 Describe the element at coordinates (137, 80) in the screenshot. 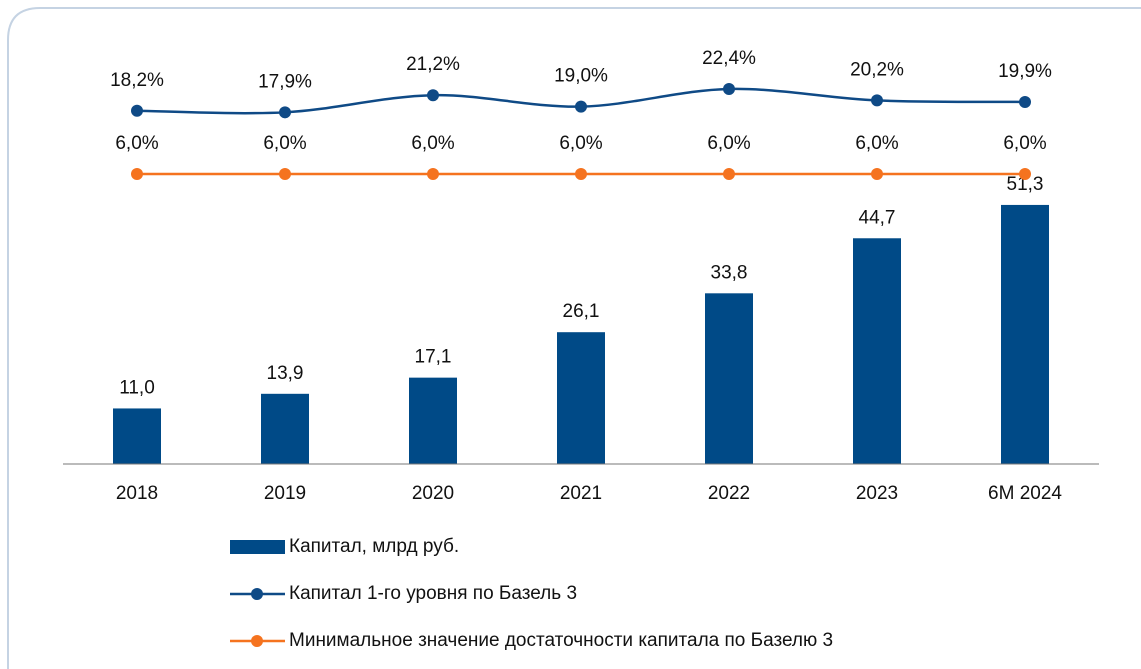

I see `data-label: 18,2%` at that location.